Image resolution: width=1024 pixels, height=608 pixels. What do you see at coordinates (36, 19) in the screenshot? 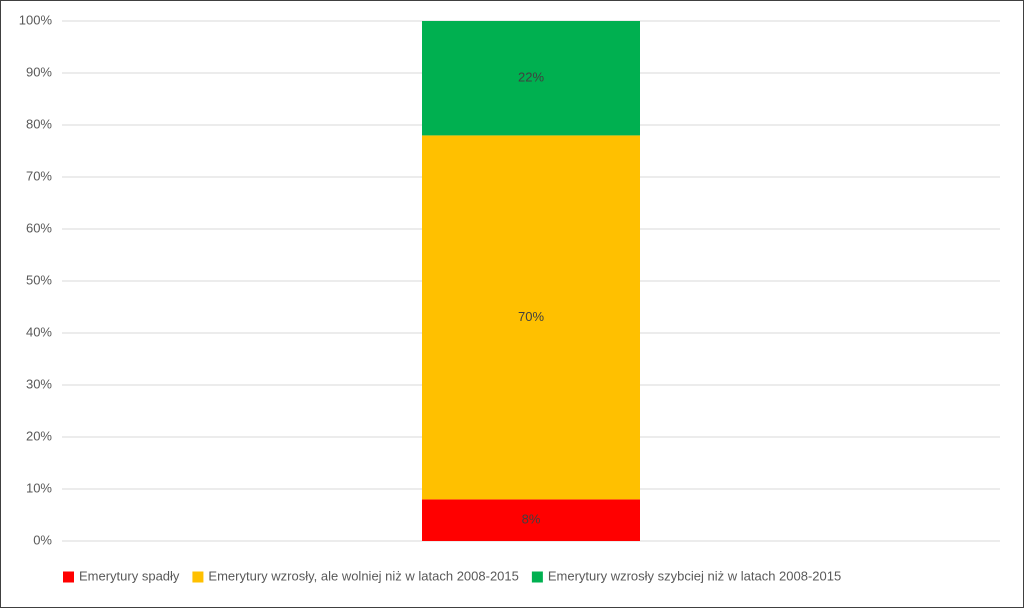
I see `y-tick-label: 100%` at bounding box center [36, 19].